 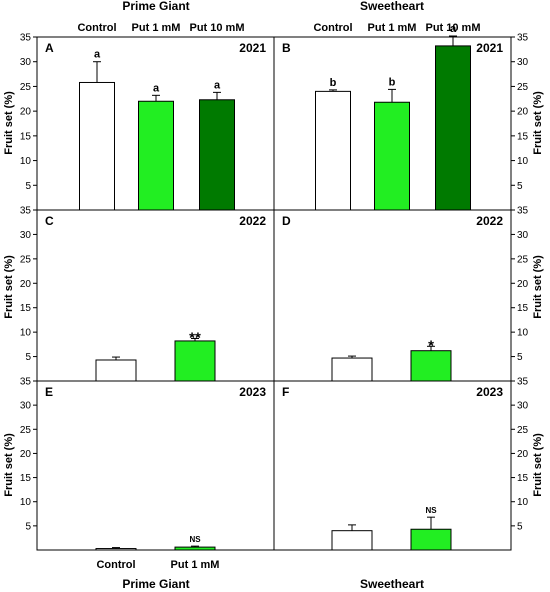 I want to click on panel-c-tick-label-3: 20, so click(x=26, y=284).